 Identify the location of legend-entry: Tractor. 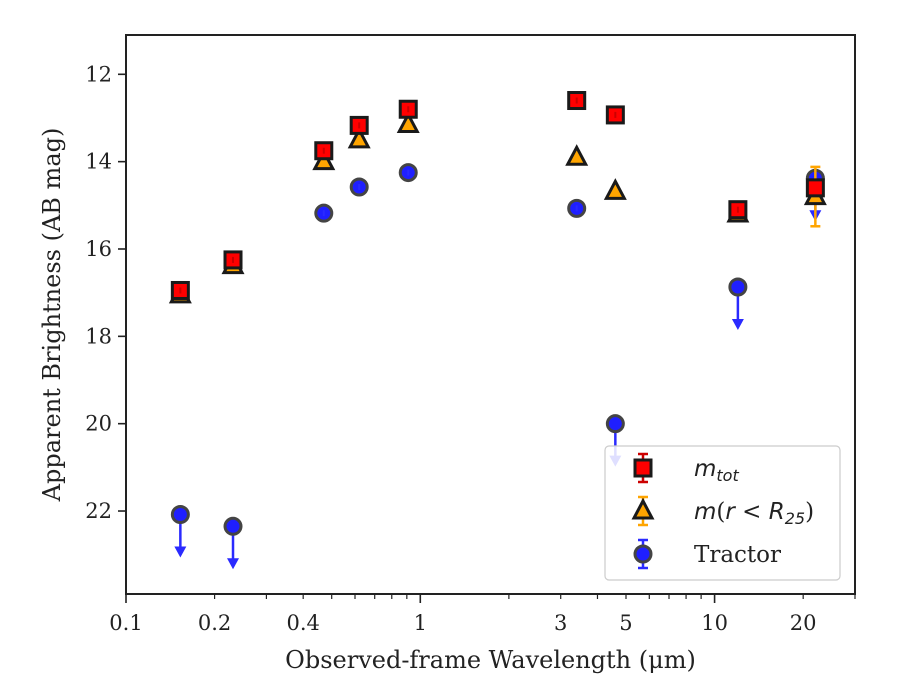
(707, 554).